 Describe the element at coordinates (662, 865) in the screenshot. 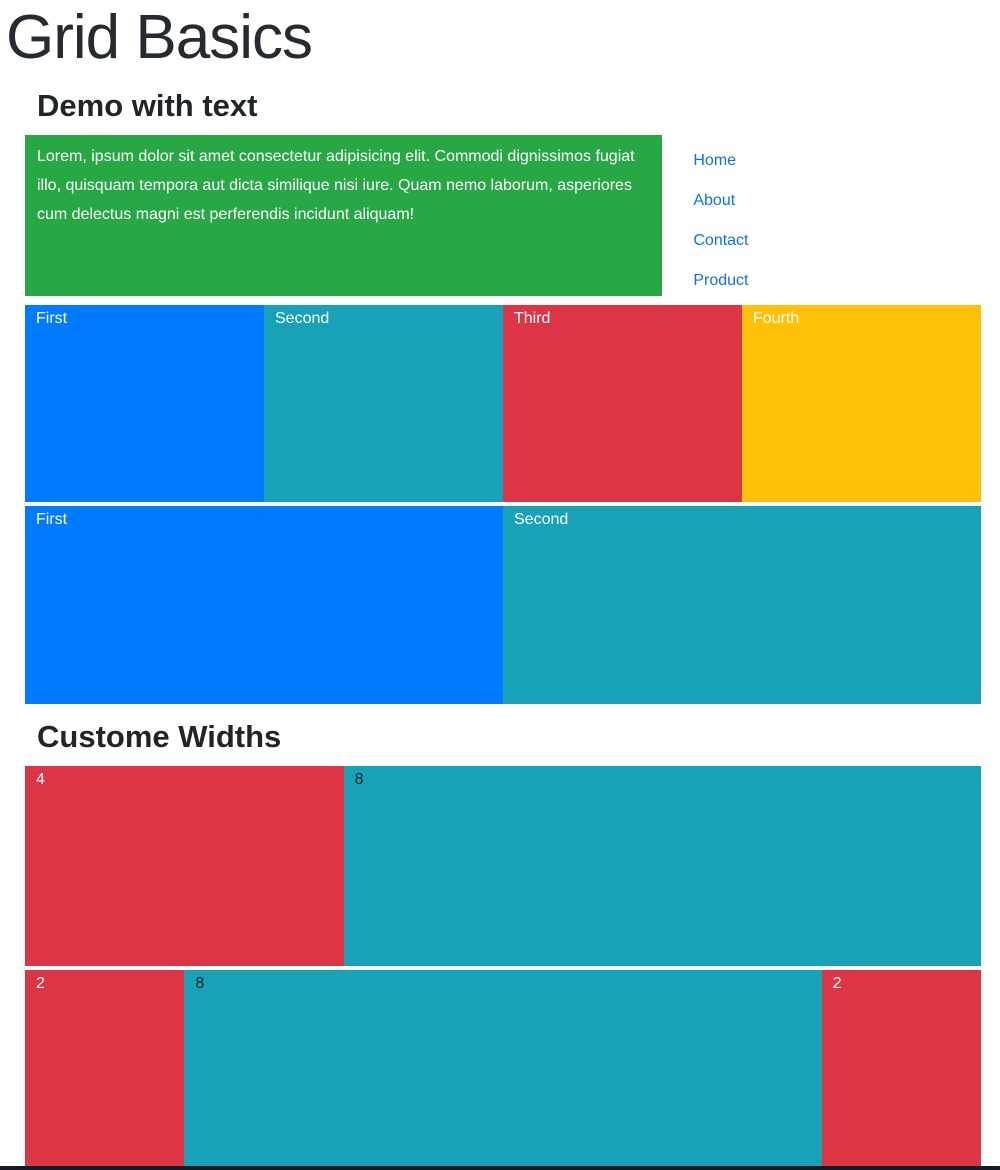

I see `grid-cell-span8: 8` at that location.